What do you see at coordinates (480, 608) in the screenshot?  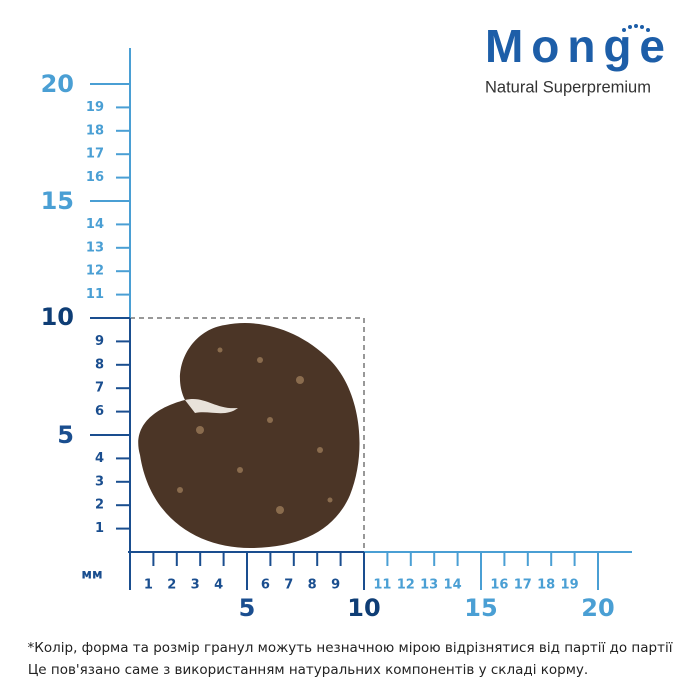 I see `x-major-label: 15` at bounding box center [480, 608].